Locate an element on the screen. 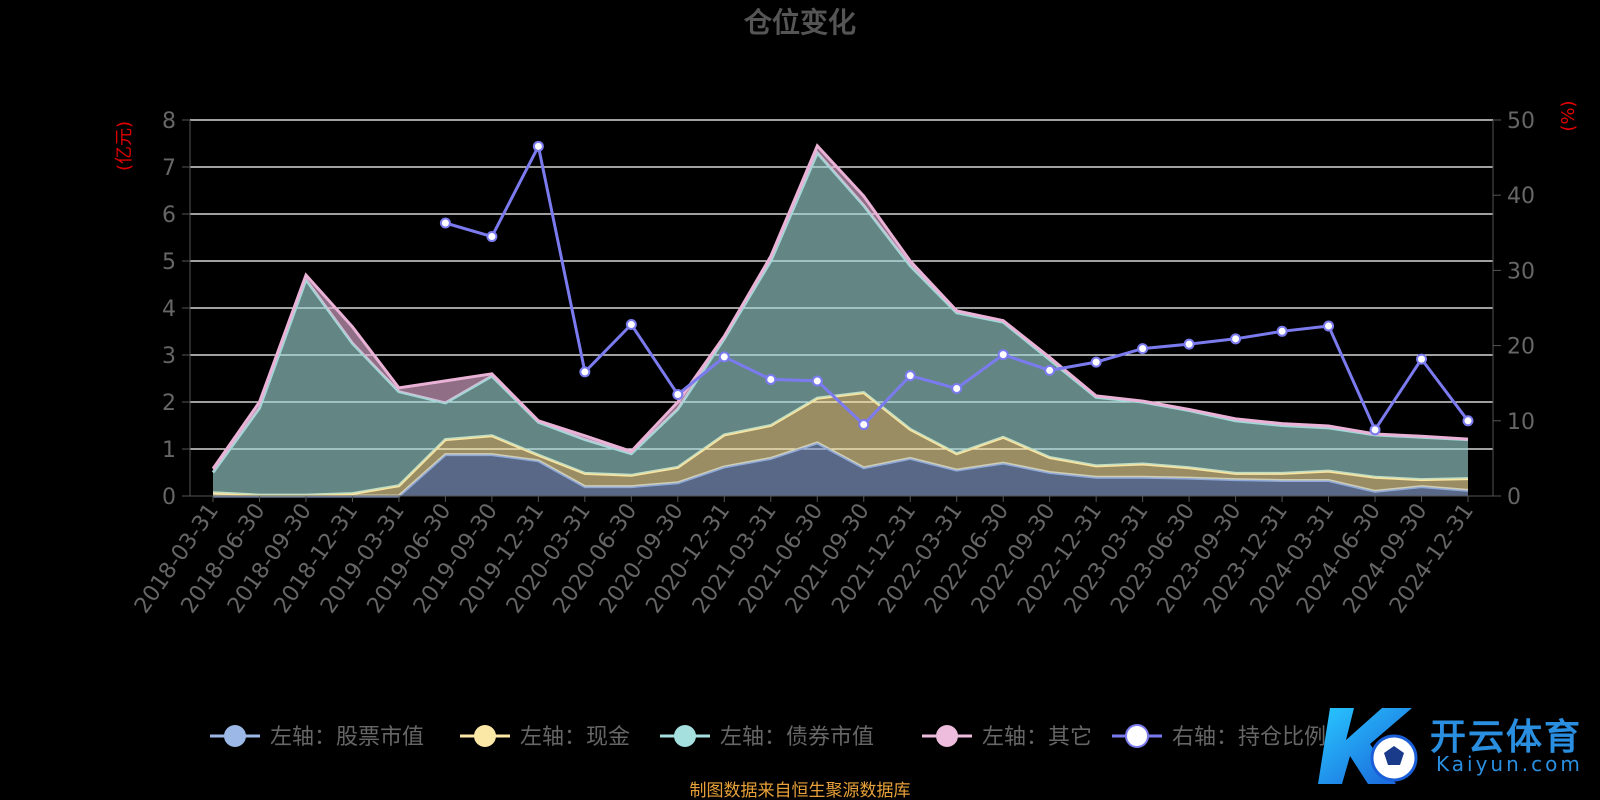 This screenshot has width=1600, height=800. legend-label: 左轴：股票市值 is located at coordinates (347, 737).